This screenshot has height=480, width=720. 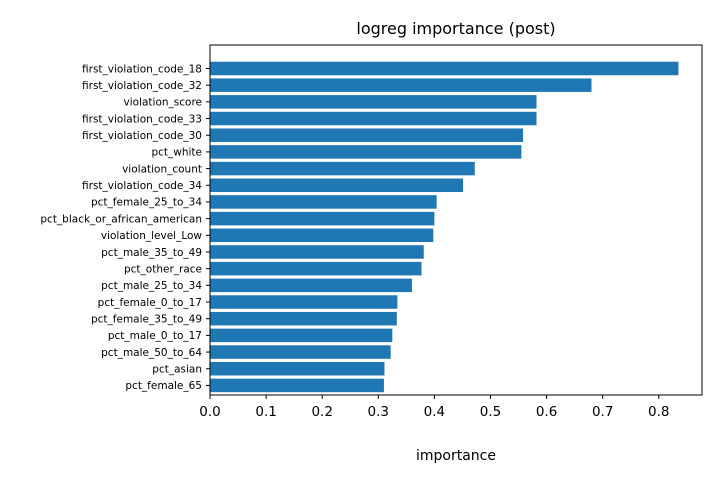 I want to click on x-tick-label: 0.0, so click(x=209, y=412).